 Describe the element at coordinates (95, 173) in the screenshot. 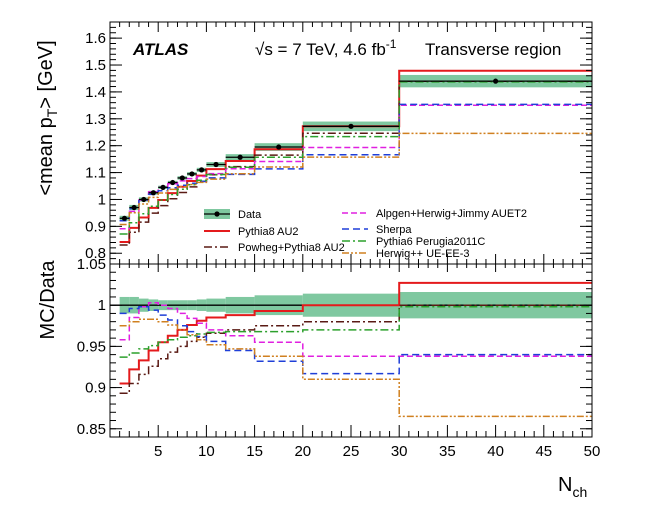

I see `y-tick-label: 1.1` at that location.